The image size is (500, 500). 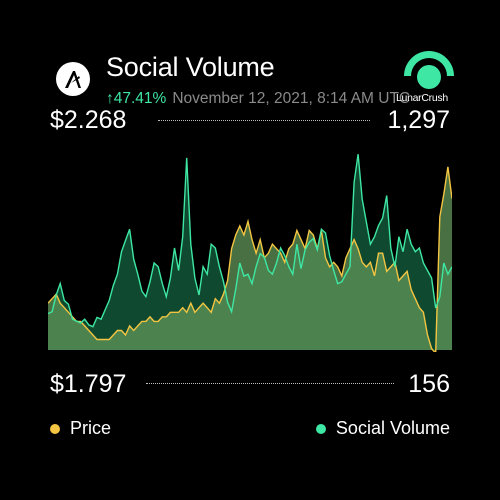 I want to click on legend-price: Price, so click(x=80, y=428).